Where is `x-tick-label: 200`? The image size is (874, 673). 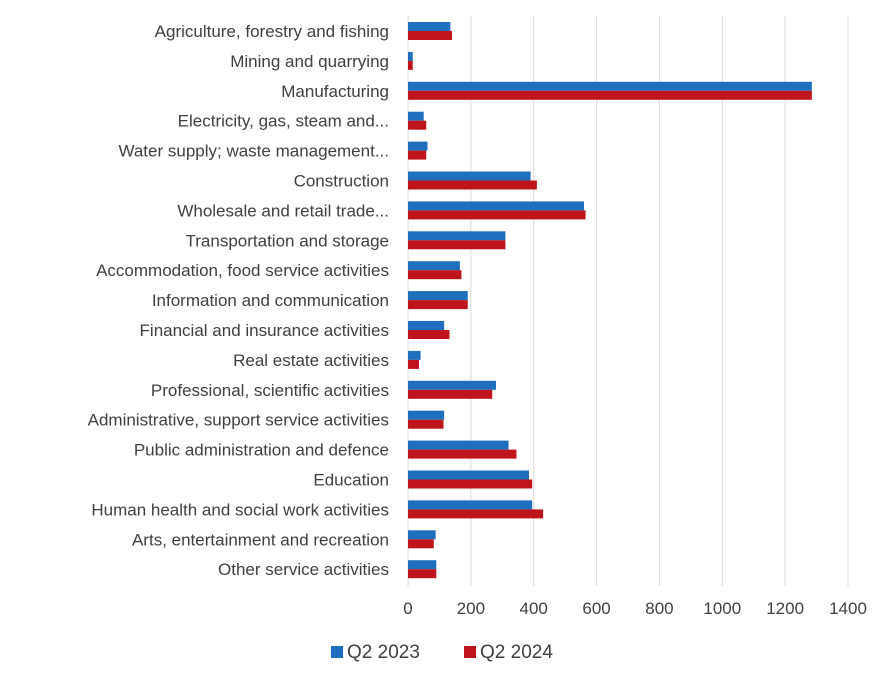 x-tick-label: 200 is located at coordinates (471, 608).